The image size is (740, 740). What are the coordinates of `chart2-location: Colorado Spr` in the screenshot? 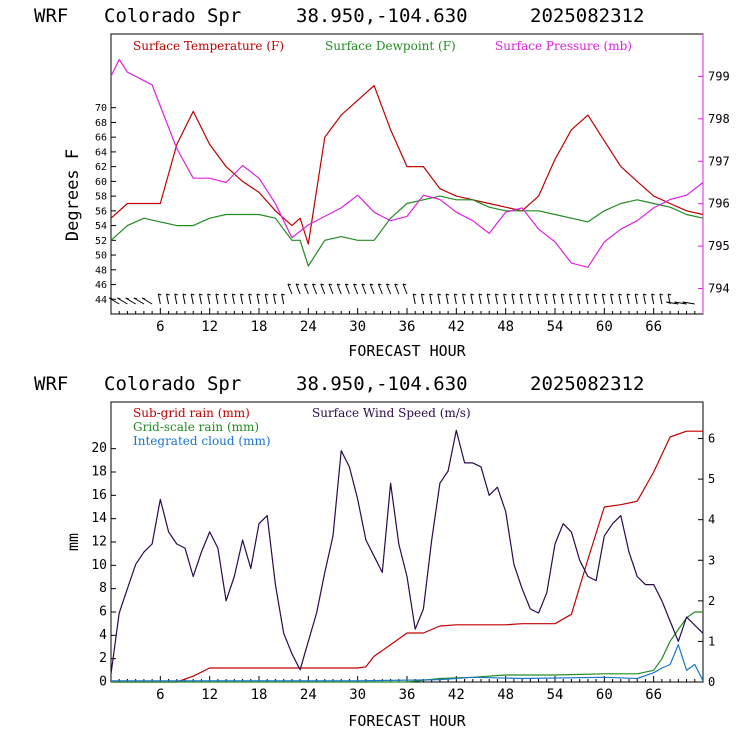 It's located at (172, 384).